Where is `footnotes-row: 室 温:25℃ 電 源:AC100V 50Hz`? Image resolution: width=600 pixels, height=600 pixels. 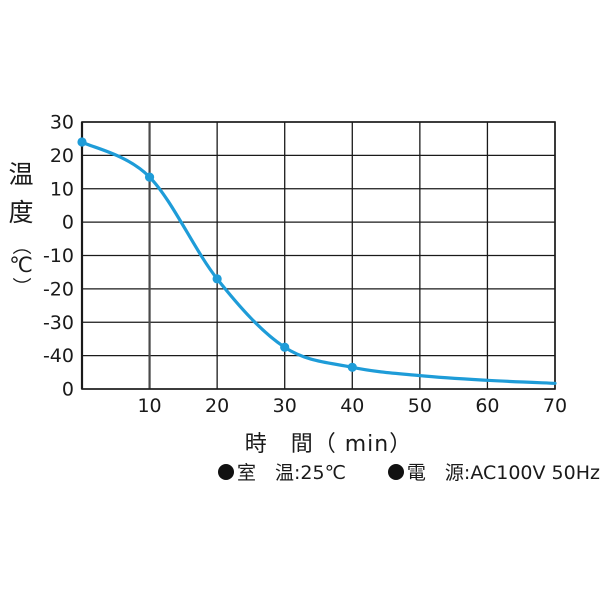 footnotes-row: 室 温:25℃ 電 源:AC100V 50Hz is located at coordinates (409, 471).